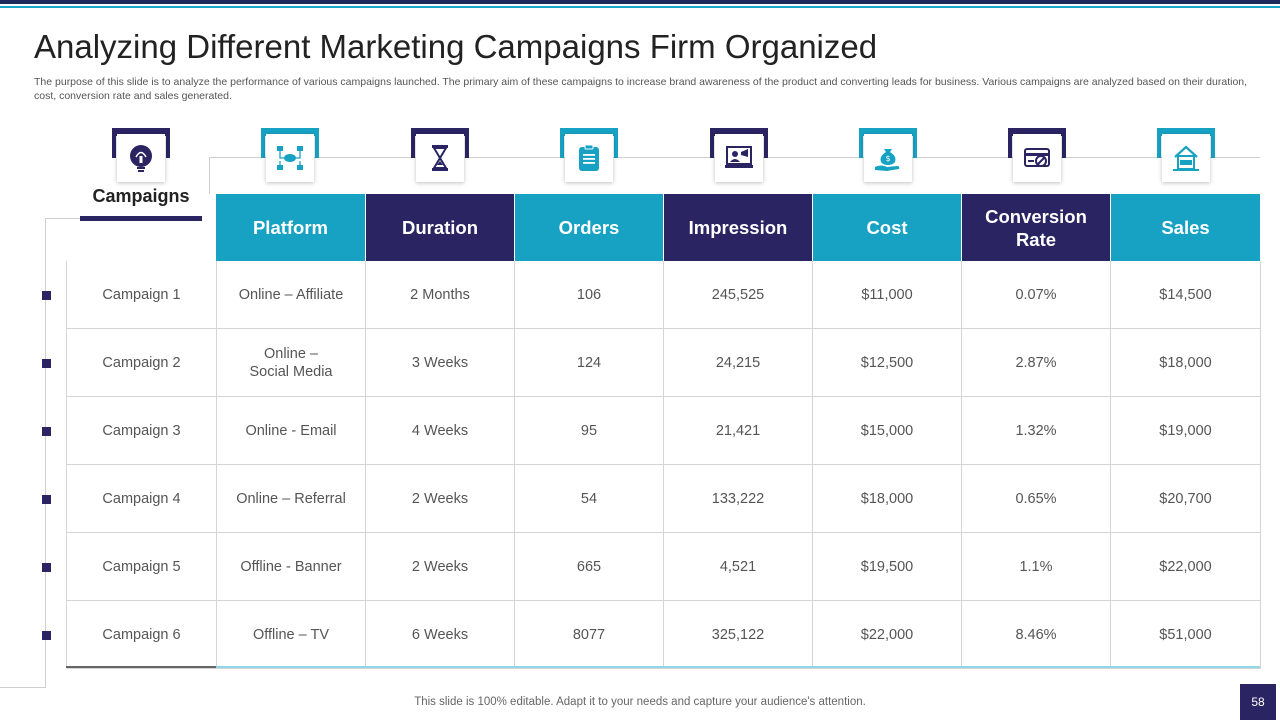 This screenshot has width=1280, height=720. Describe the element at coordinates (440, 430) in the screenshot. I see `duration-cell: 4 Weeks` at that location.